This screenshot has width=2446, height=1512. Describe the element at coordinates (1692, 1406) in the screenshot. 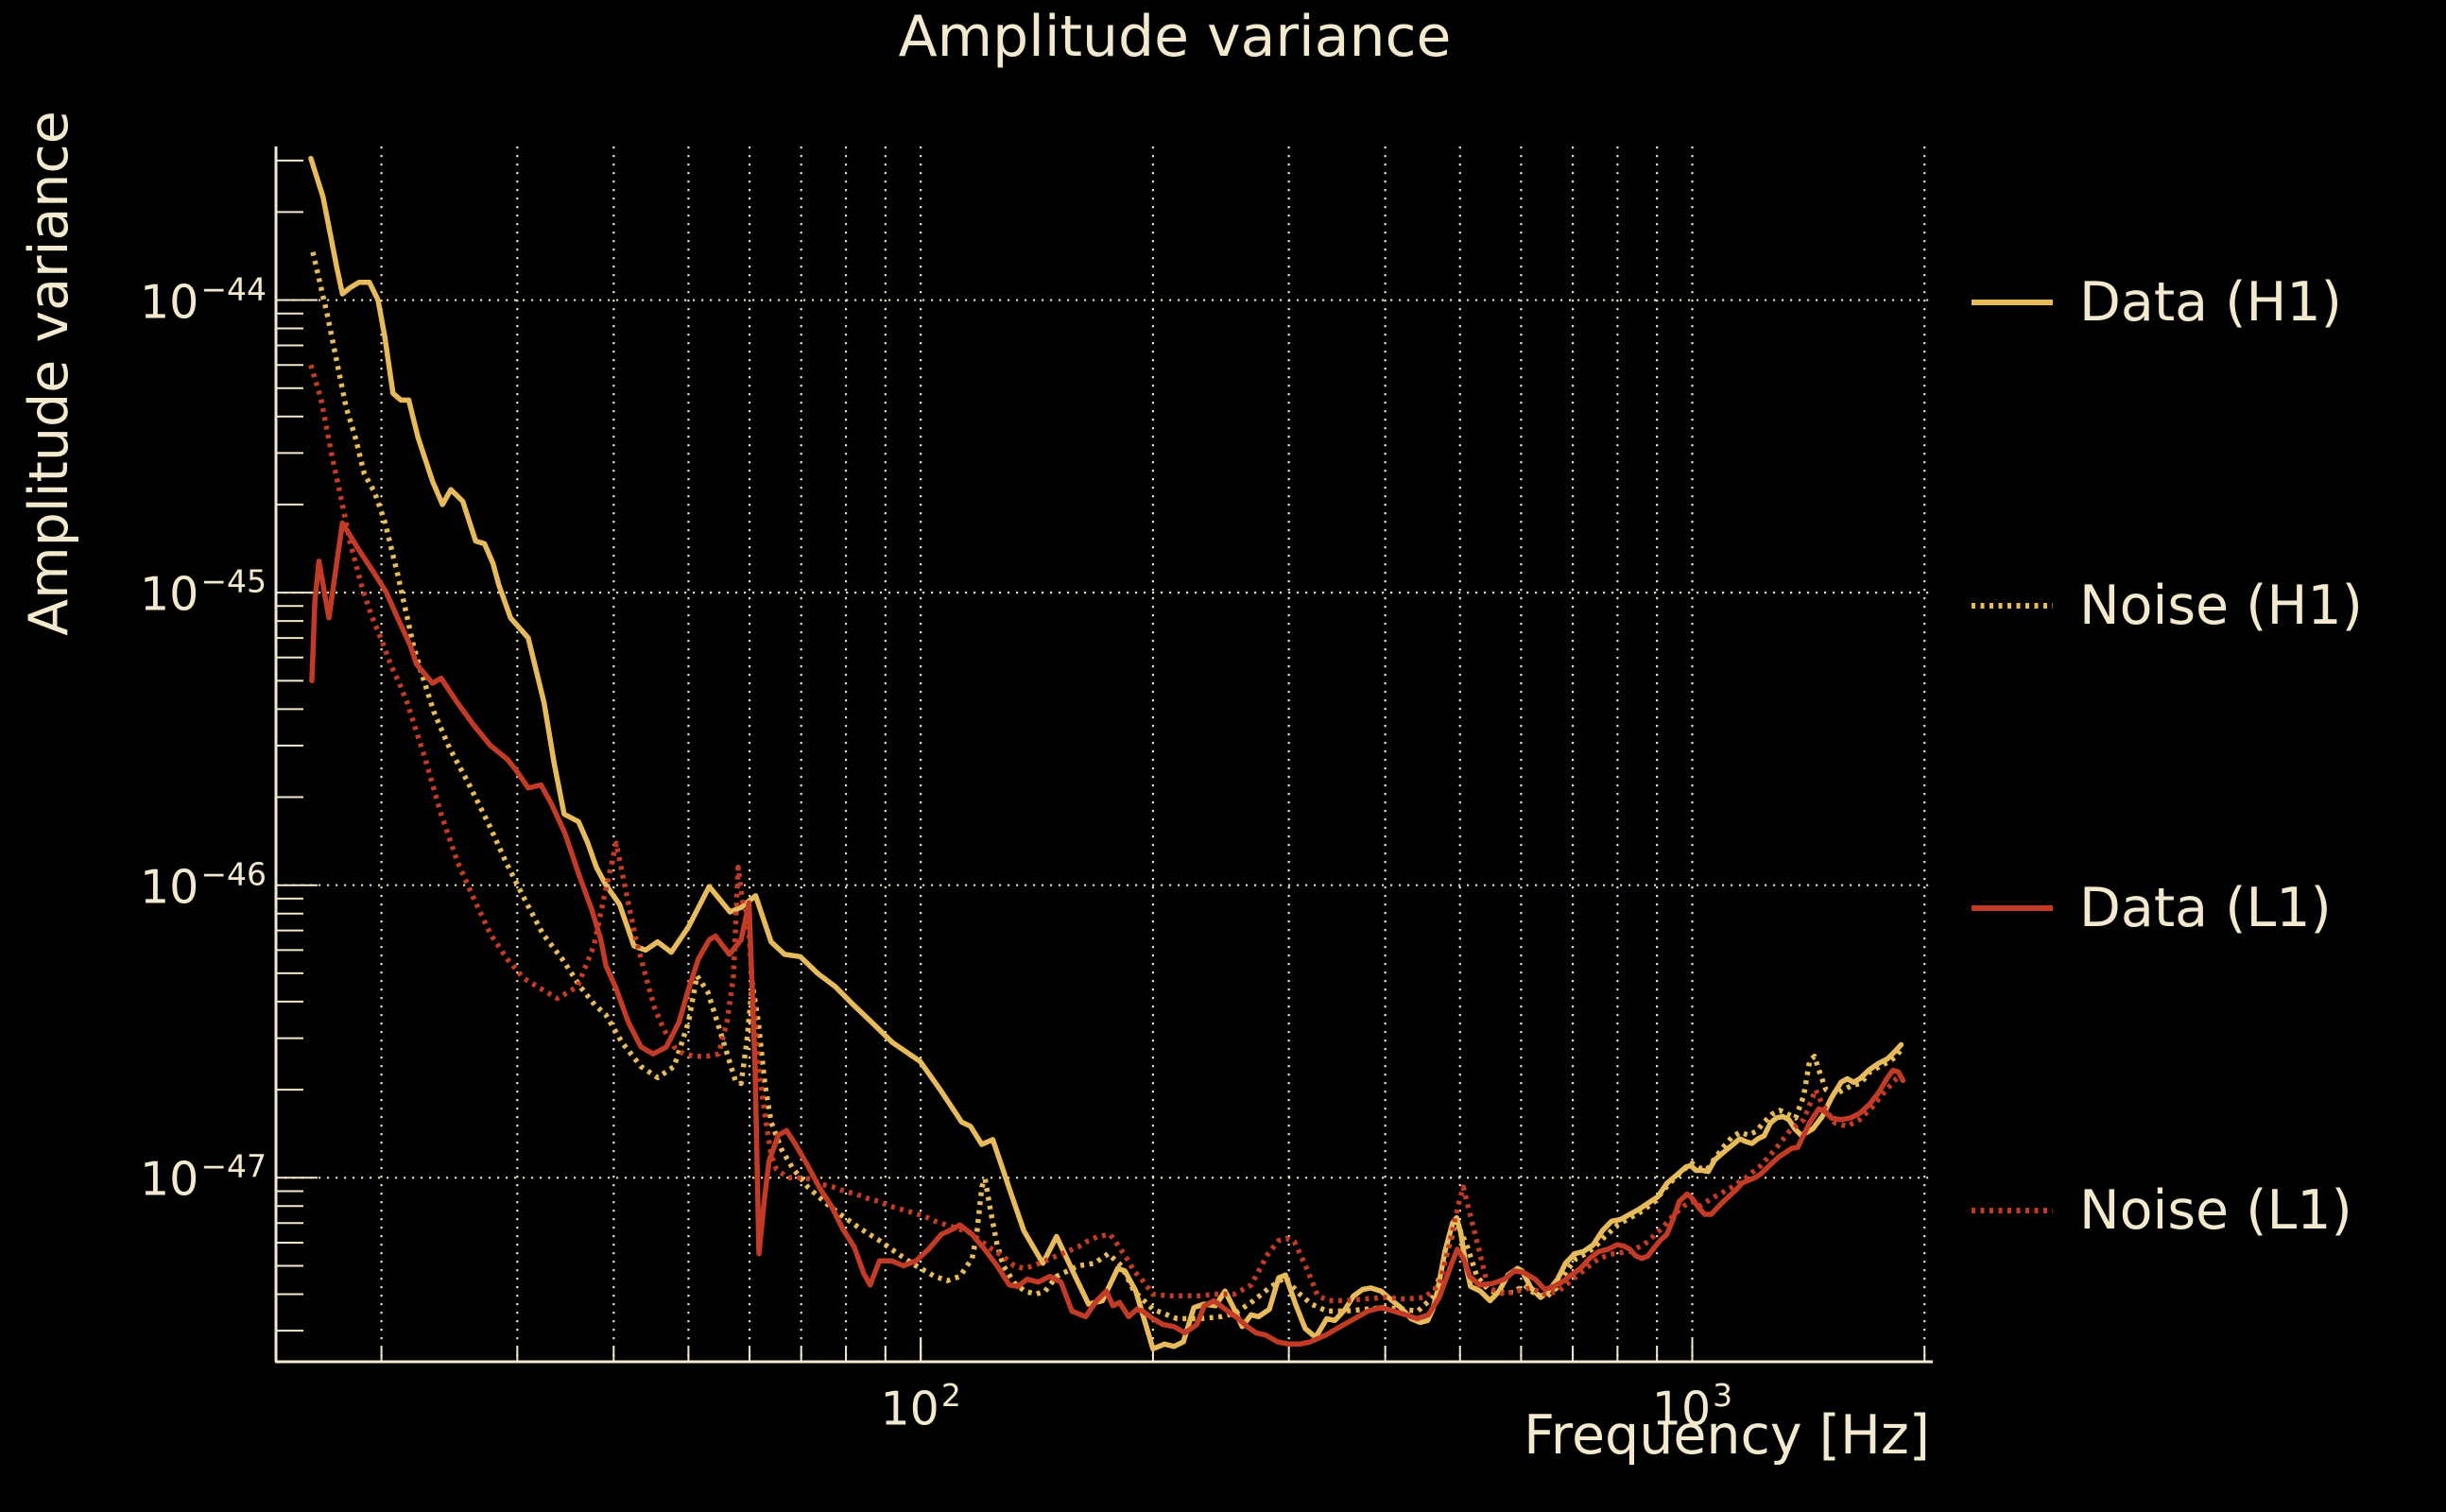

I see `x-tick-label-10e3: 103` at that location.